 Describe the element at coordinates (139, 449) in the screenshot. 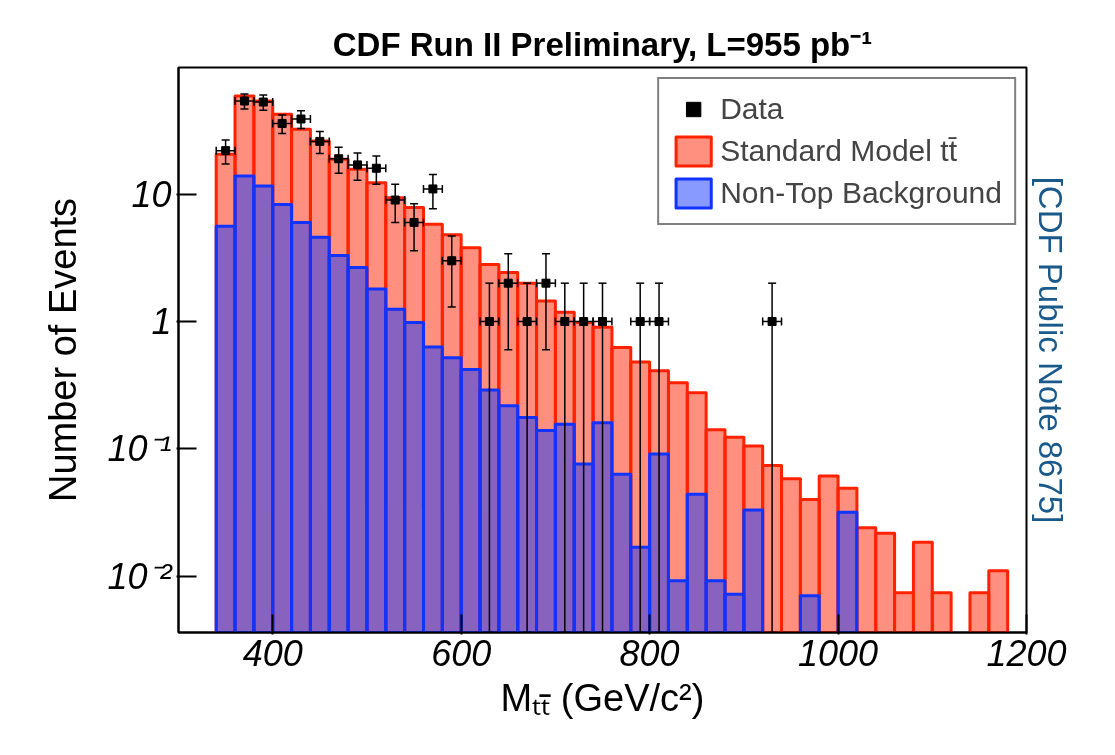

I see `y-tick-label: 10⁻¹` at that location.